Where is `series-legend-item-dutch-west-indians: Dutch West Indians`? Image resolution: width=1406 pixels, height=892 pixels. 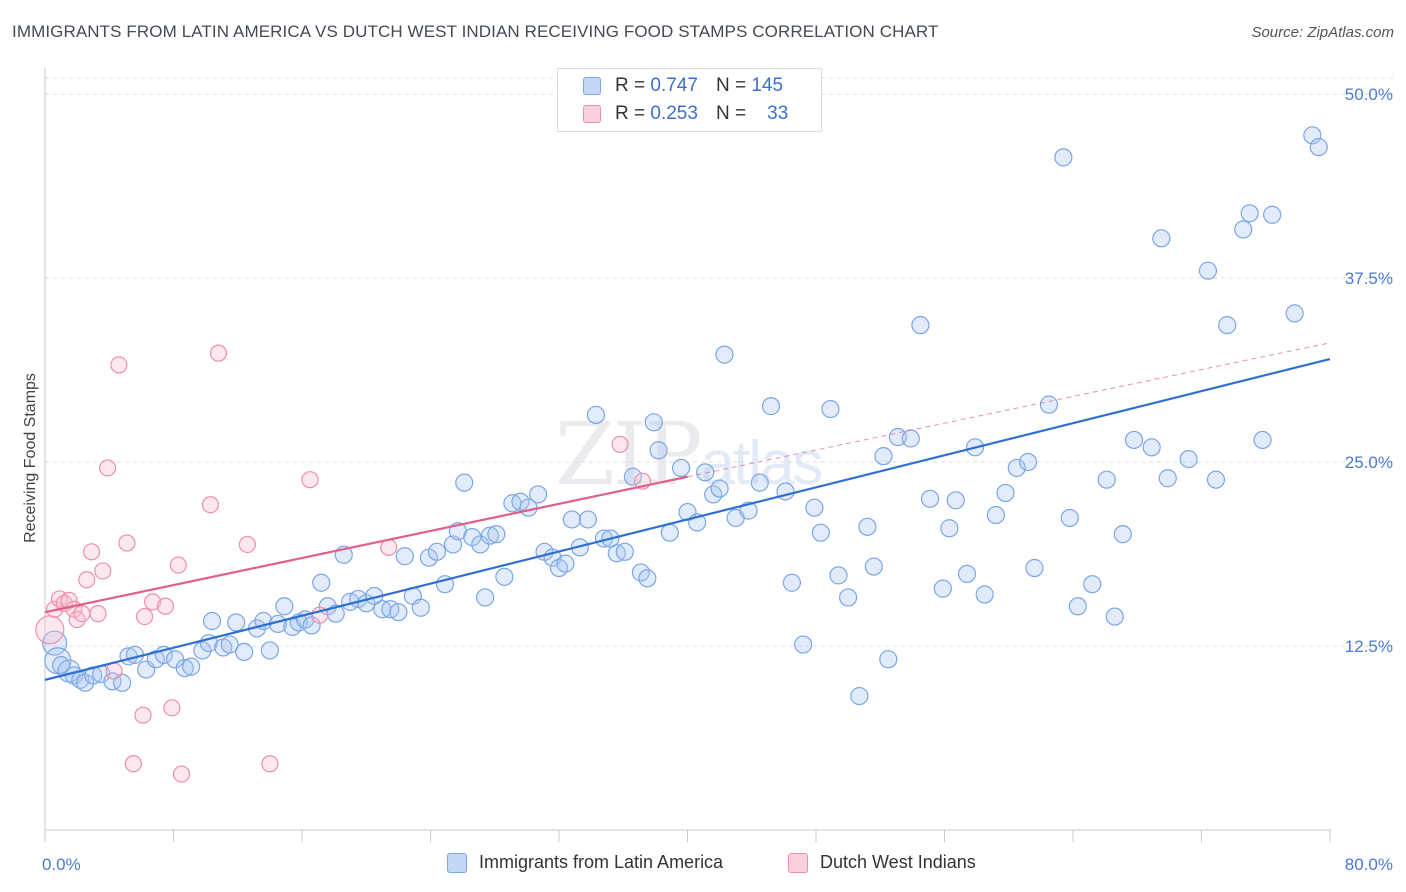
series-legend-item-dutch-west-indians: Dutch West Indians is located at coordinates (882, 862).